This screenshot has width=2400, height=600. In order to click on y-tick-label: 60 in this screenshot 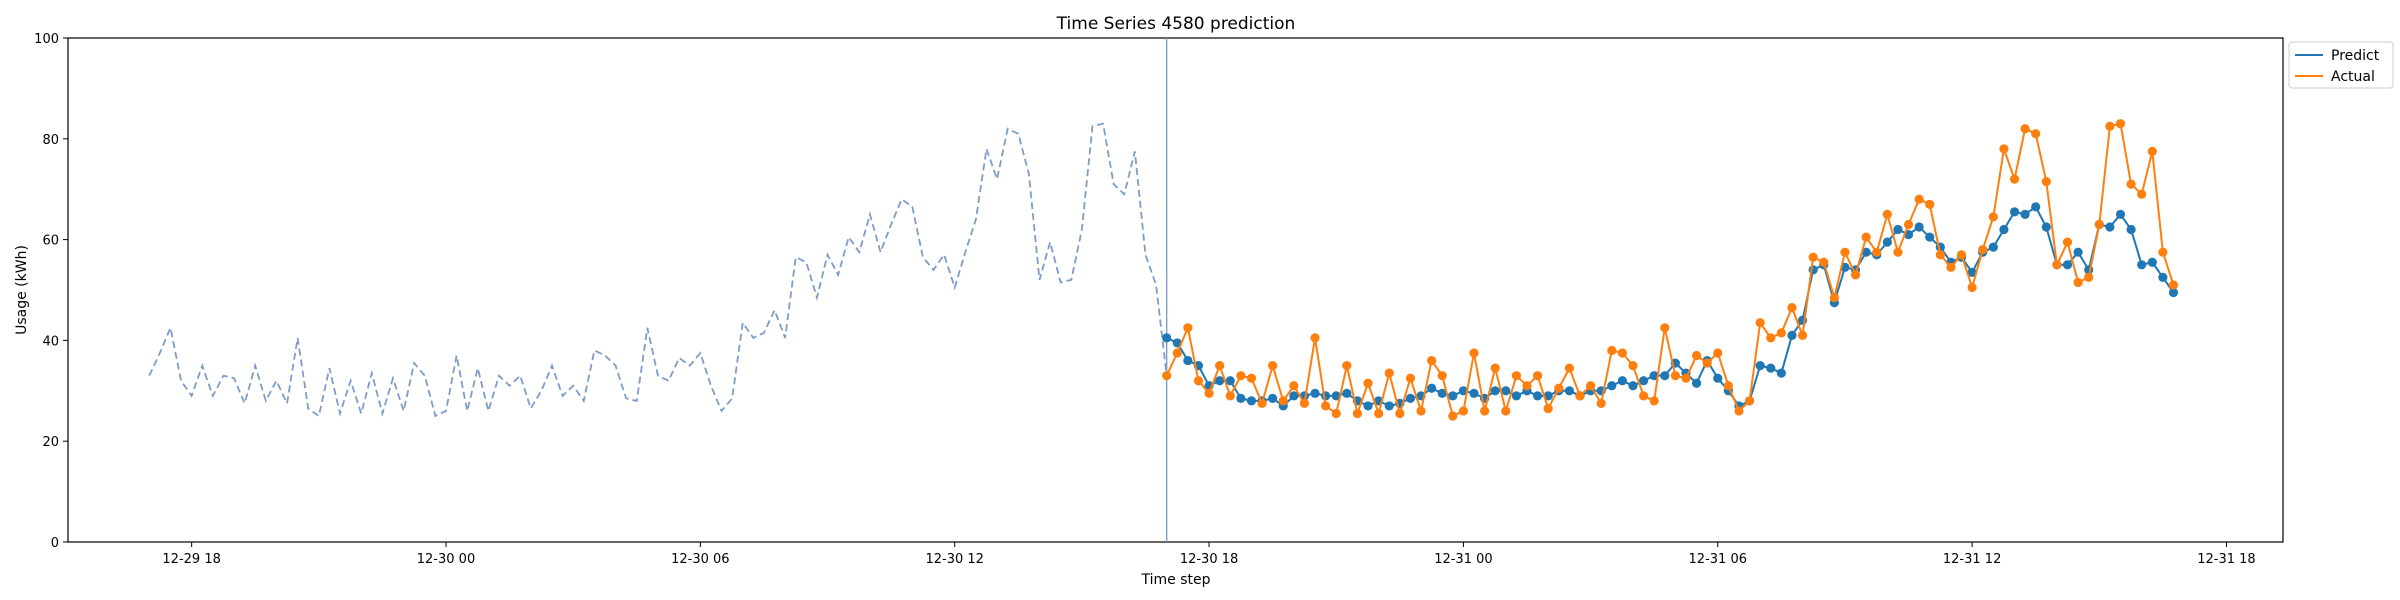, I will do `click(50, 241)`.